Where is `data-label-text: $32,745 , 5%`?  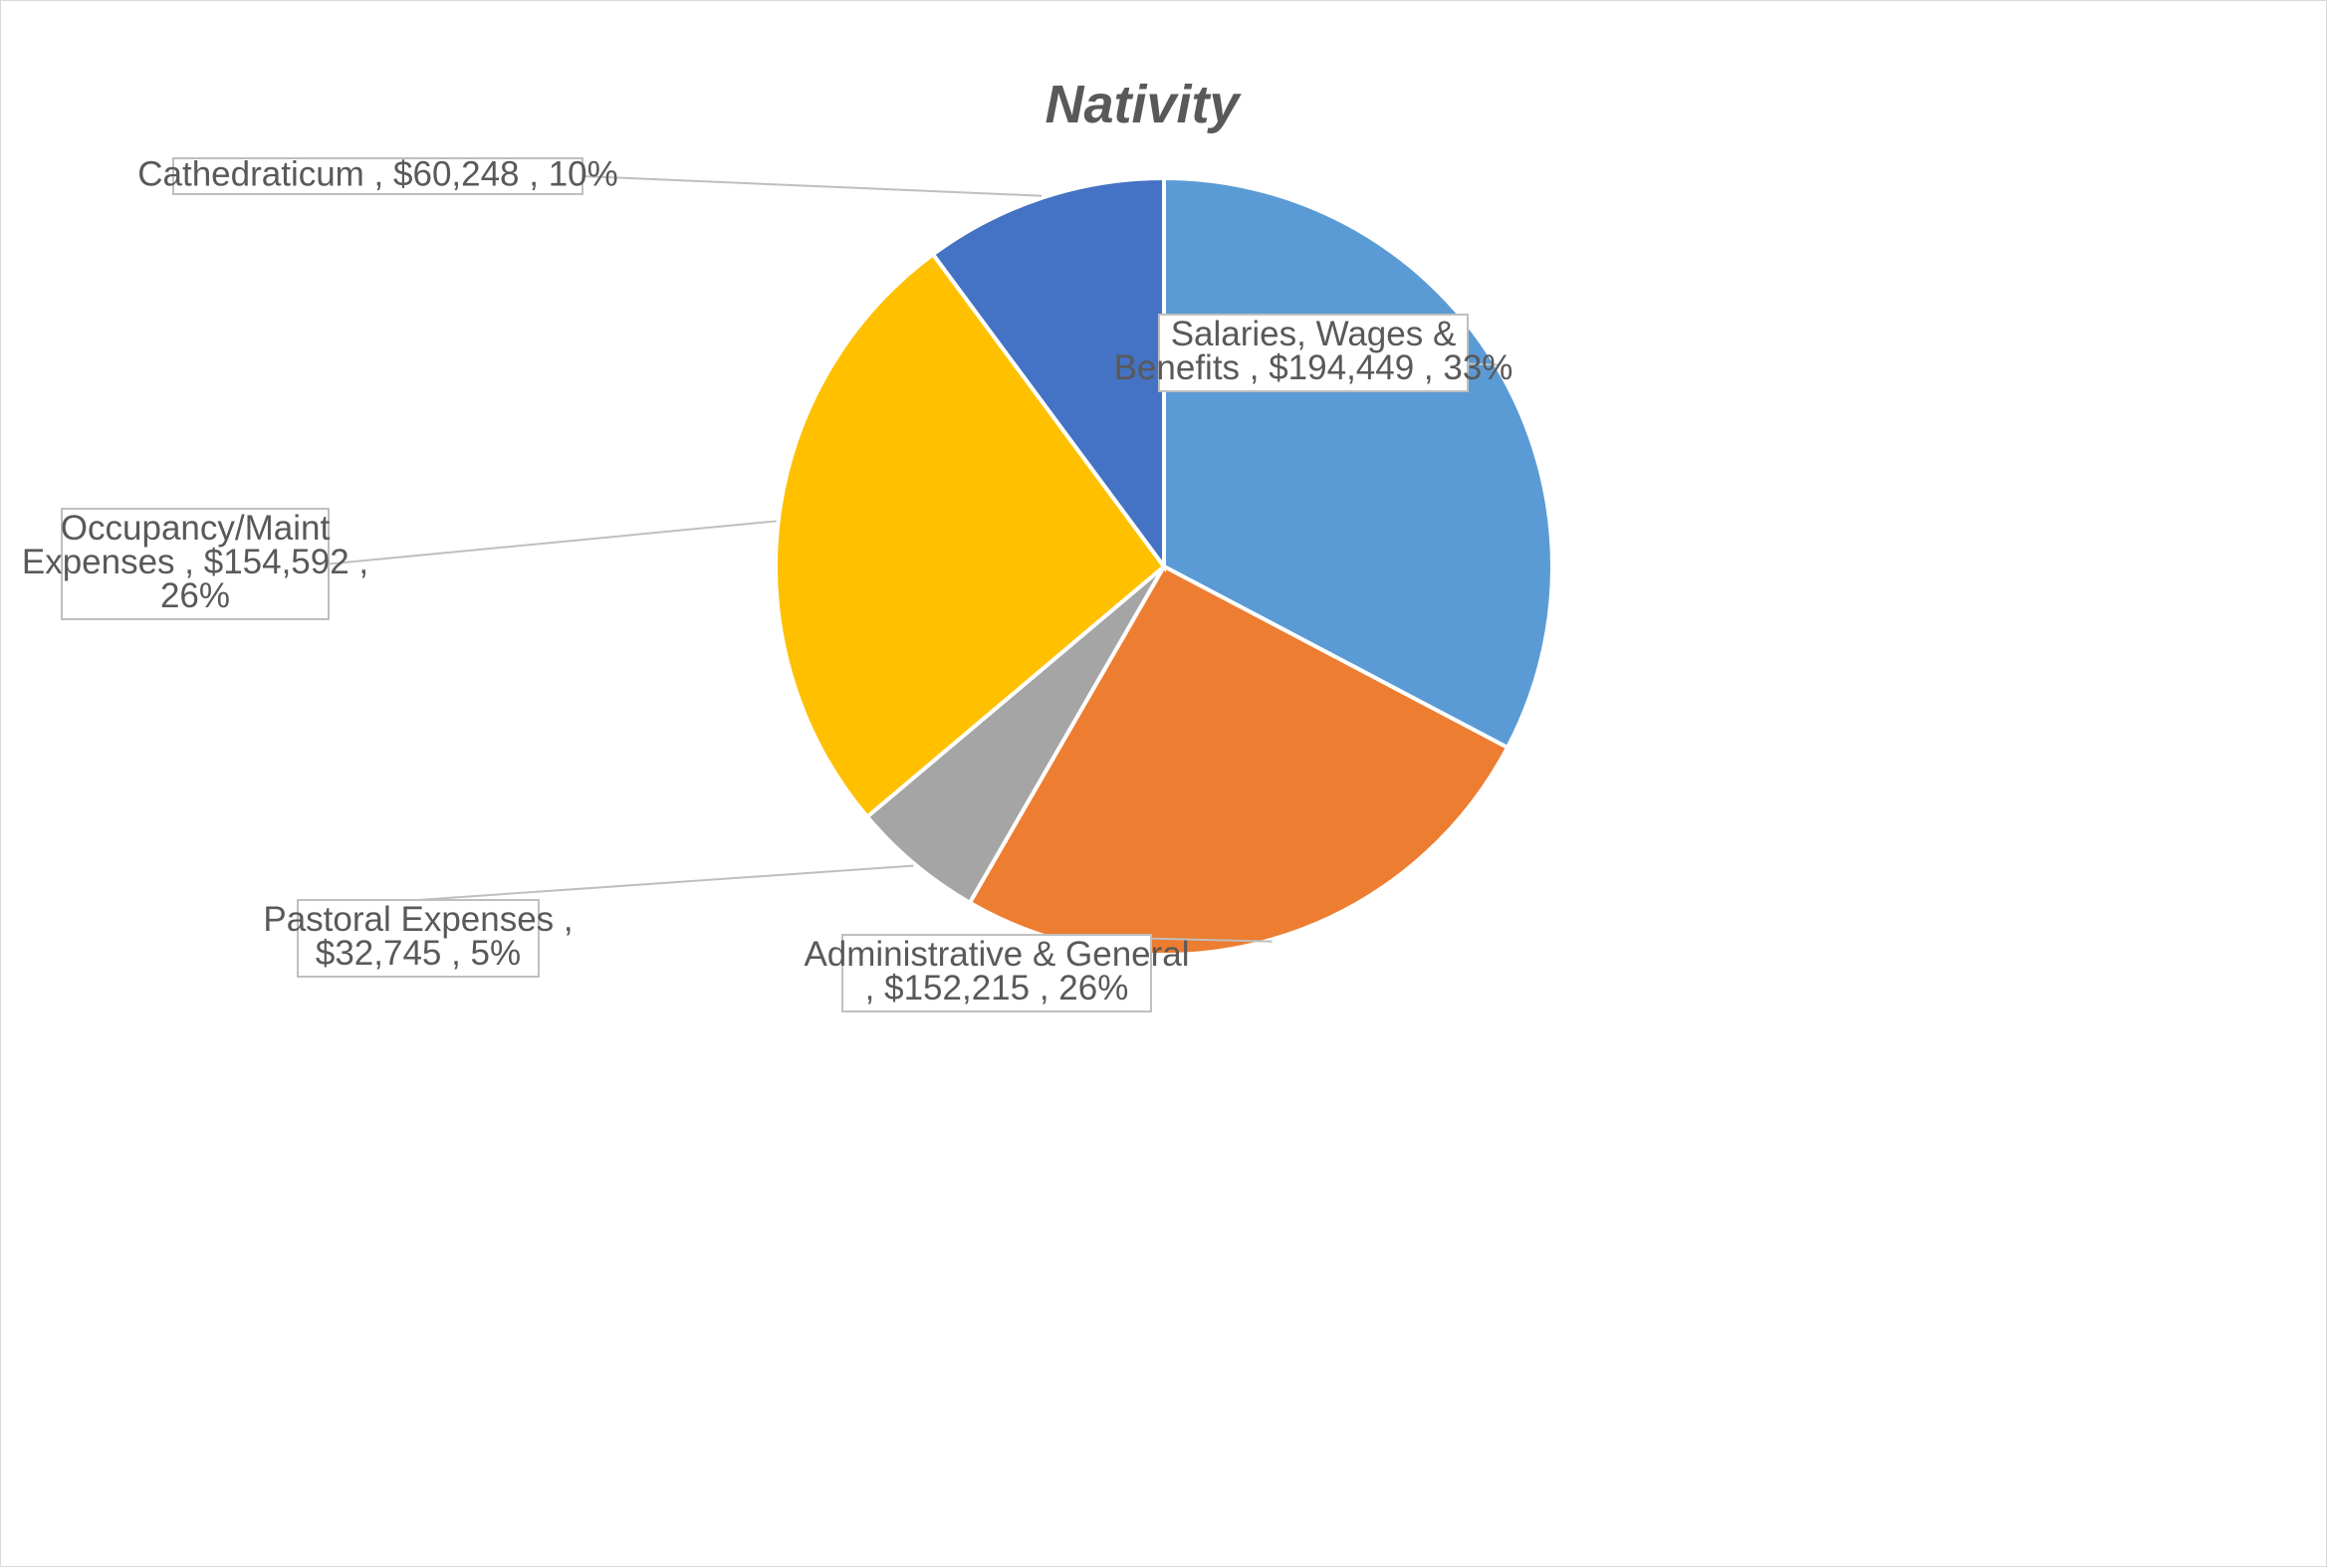
data-label-text: $32,745 , 5% is located at coordinates (418, 954).